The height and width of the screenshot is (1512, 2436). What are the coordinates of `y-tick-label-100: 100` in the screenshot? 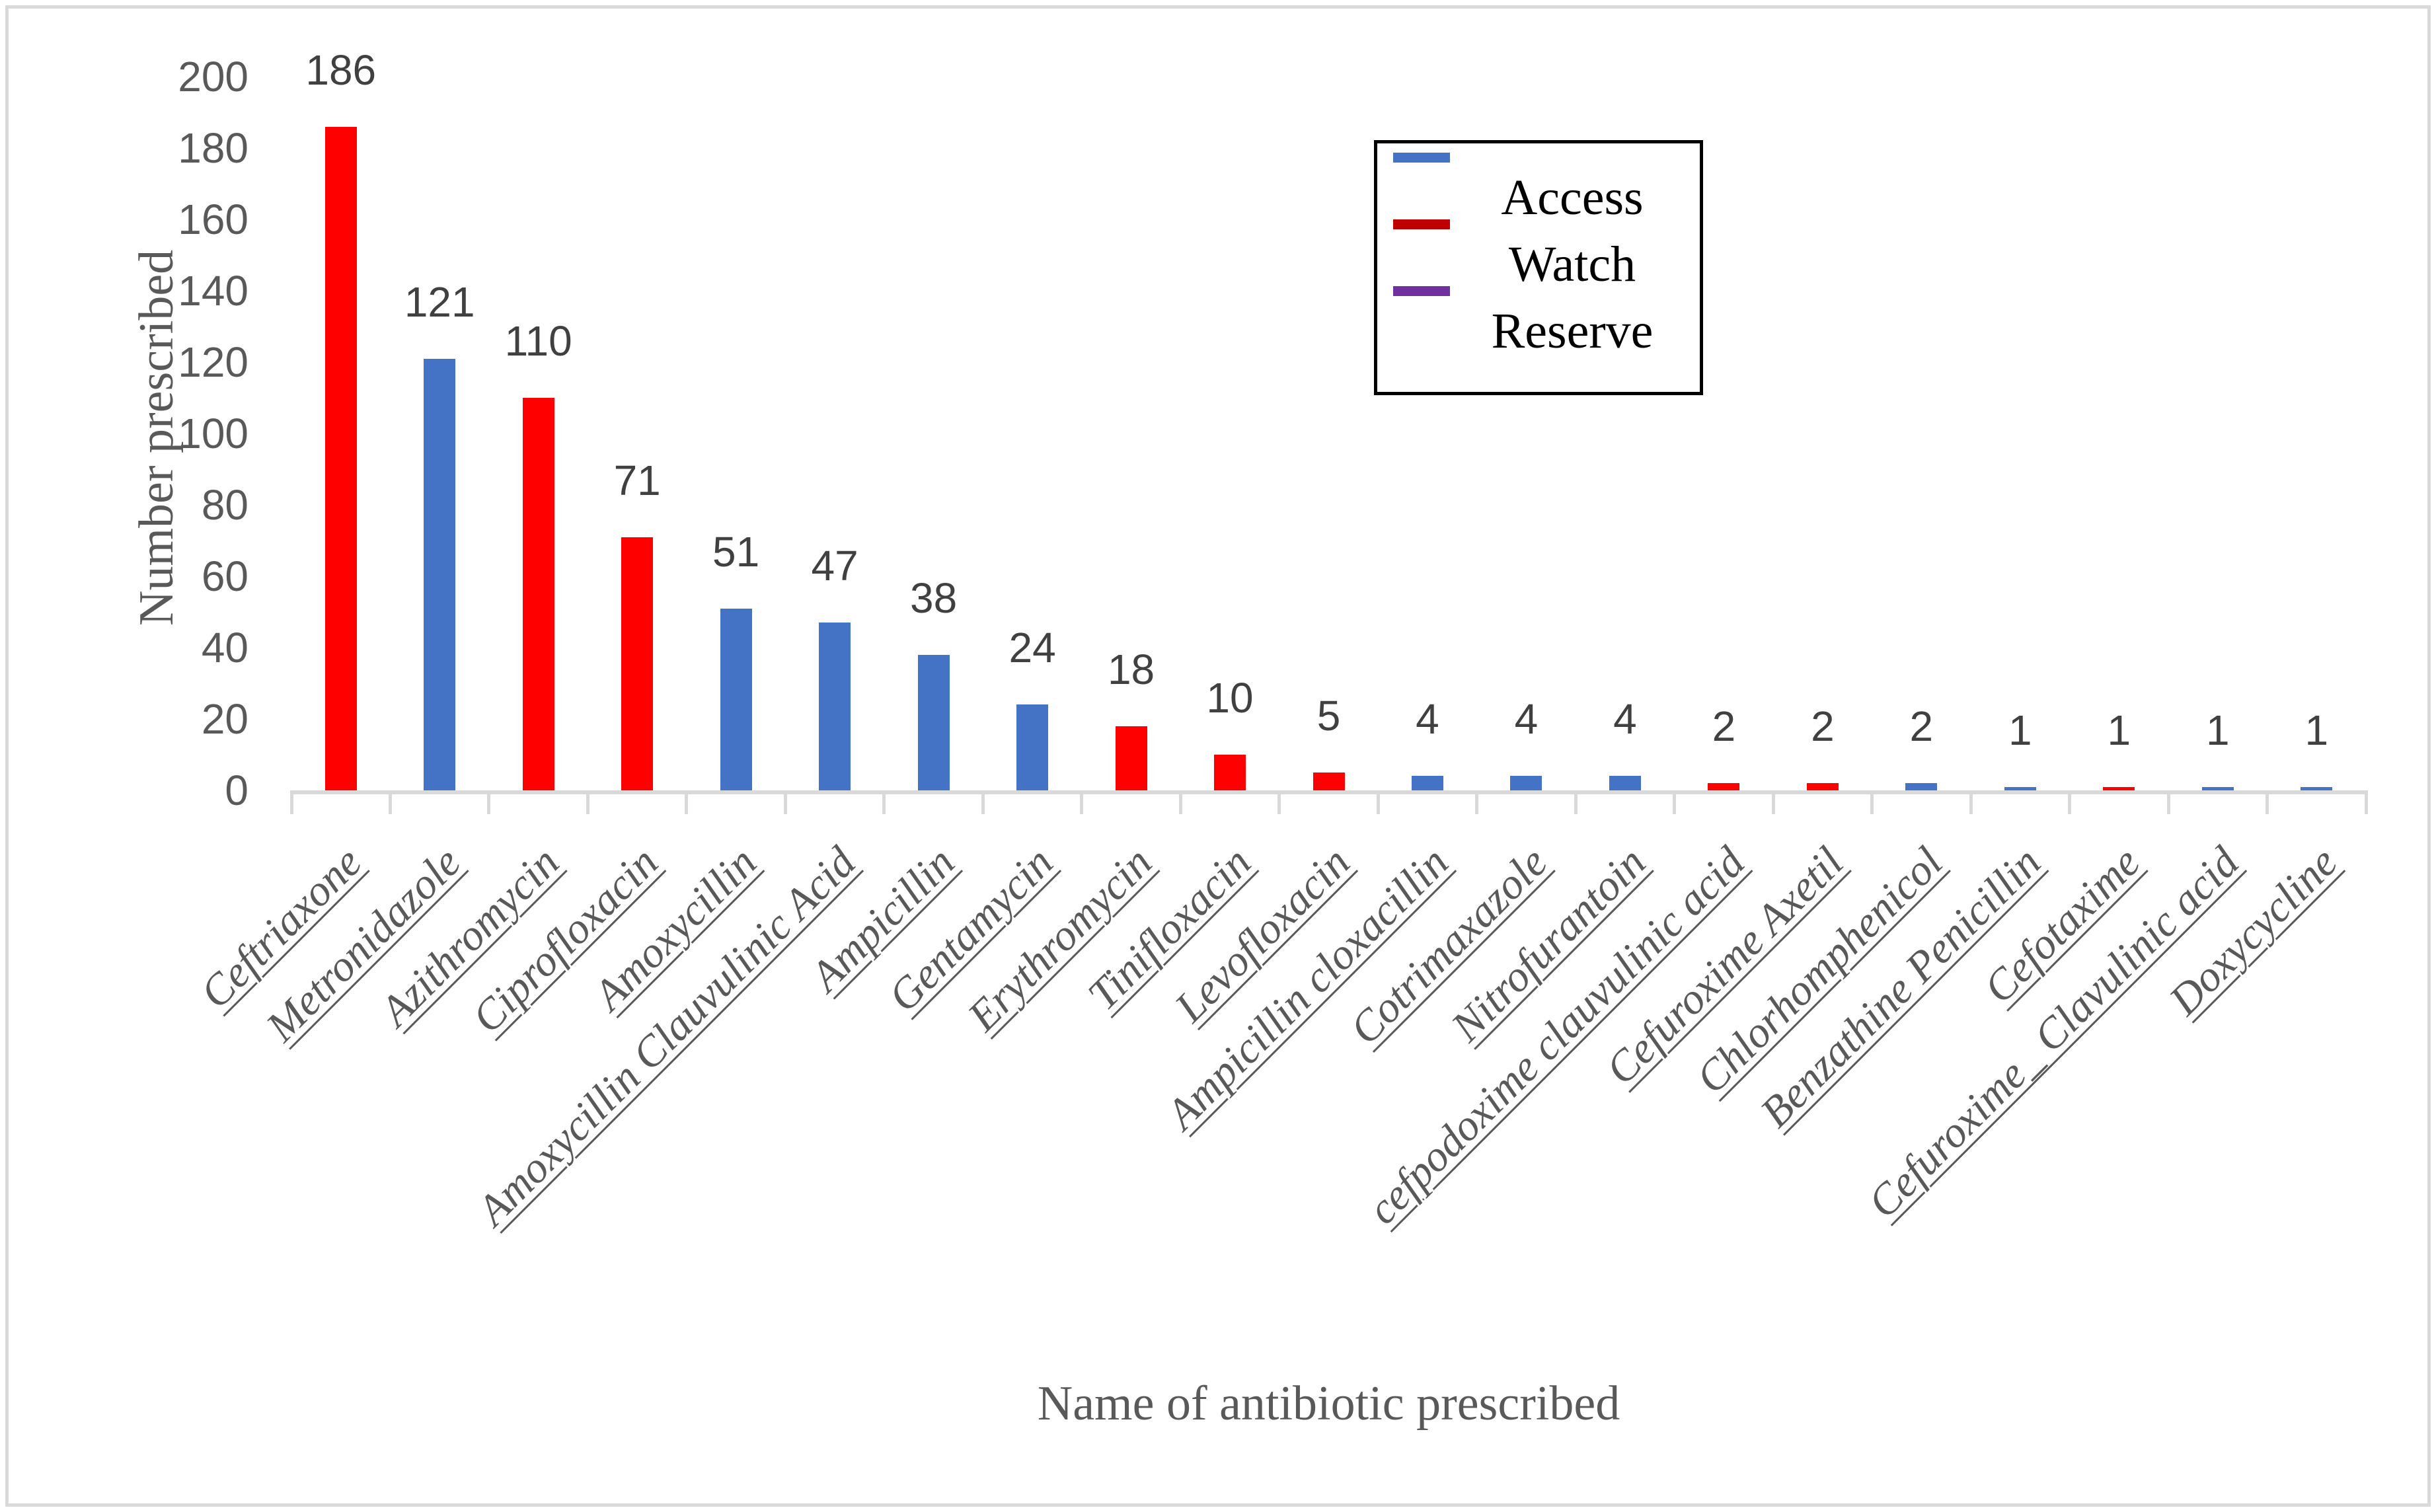 It's located at (213, 433).